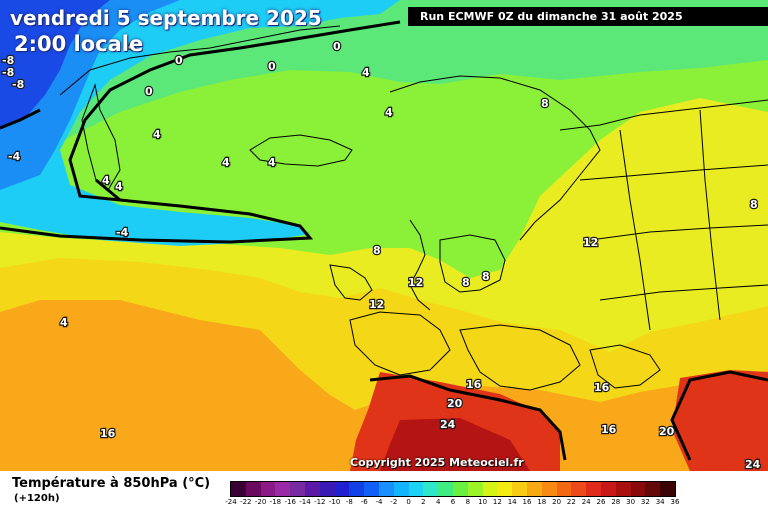 The width and height of the screenshot is (768, 512). I want to click on legend-tick-label: -24, so click(231, 502).